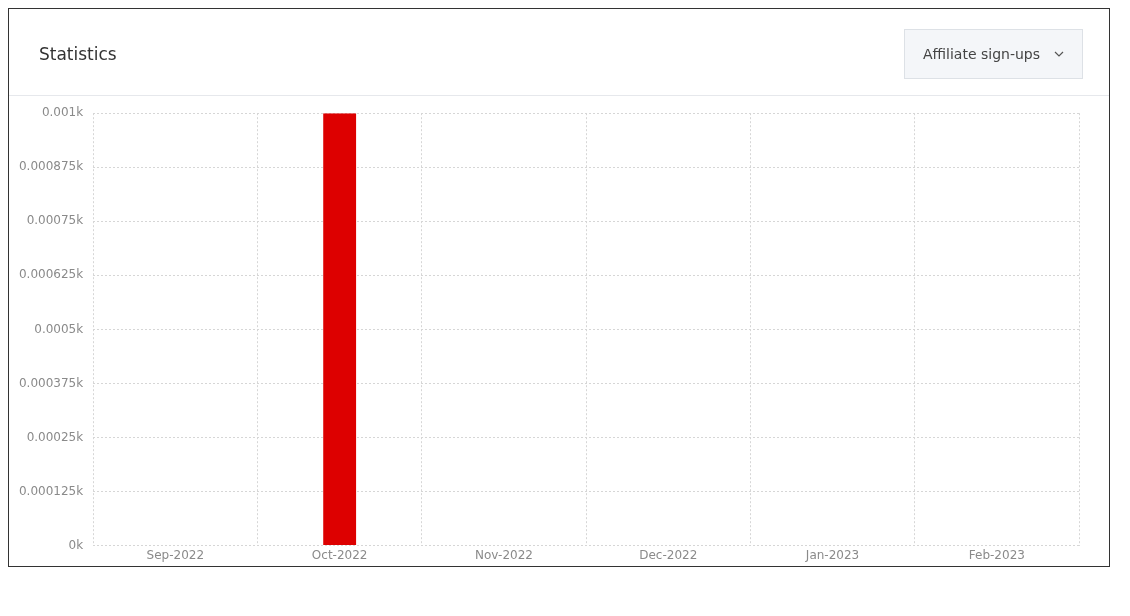 This screenshot has width=1130, height=616. What do you see at coordinates (981, 54) in the screenshot?
I see `chart-subtitle: Affiliate sign-ups` at bounding box center [981, 54].